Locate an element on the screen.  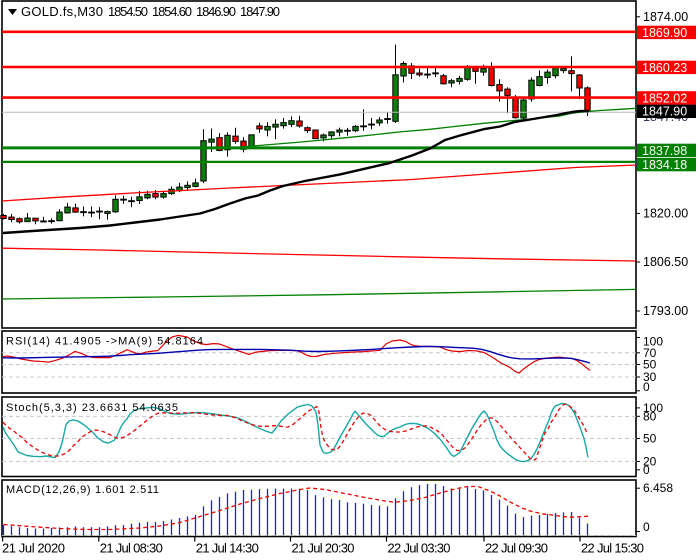
svg-text: 1854.50 is located at coordinates (128, 11).